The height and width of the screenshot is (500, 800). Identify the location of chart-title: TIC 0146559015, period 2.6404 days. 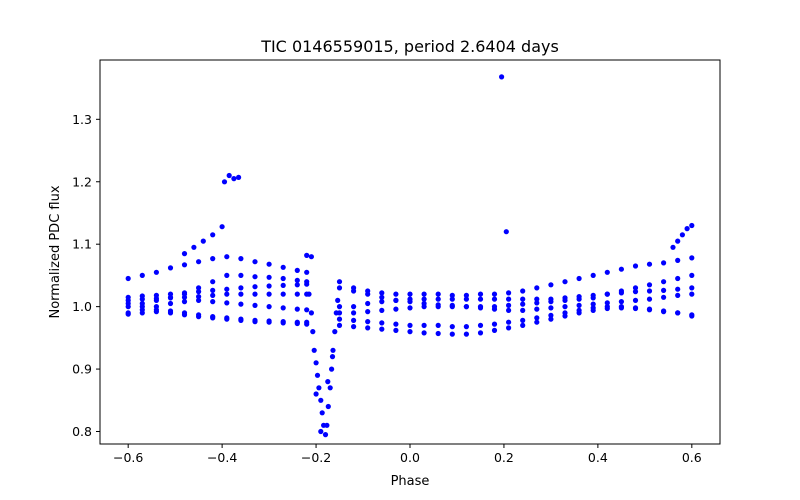
(409, 46).